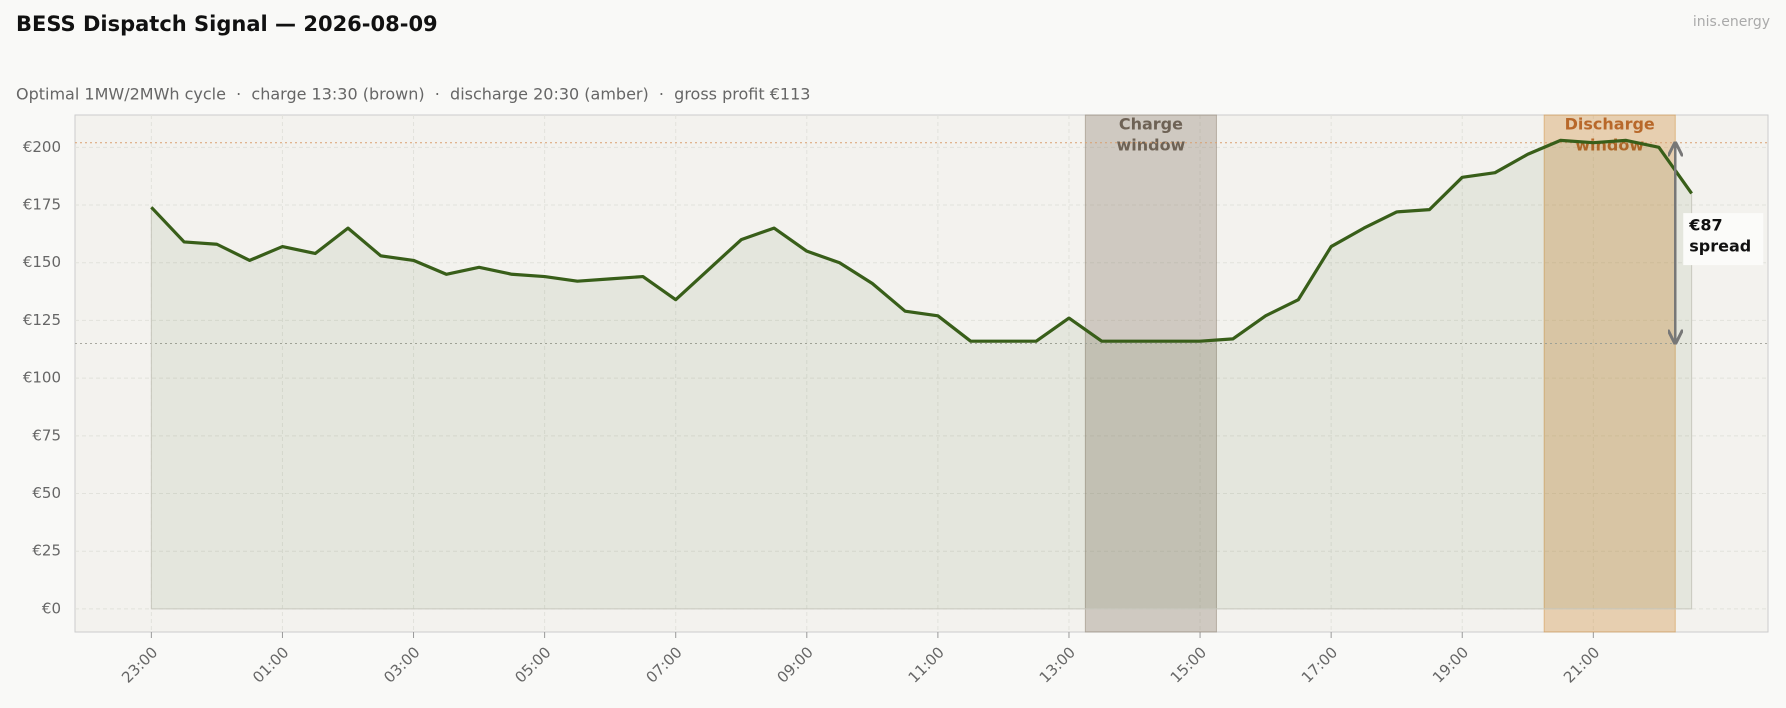 The height and width of the screenshot is (708, 1786). What do you see at coordinates (1319, 664) in the screenshot?
I see `x-tick-label: 17:00` at bounding box center [1319, 664].